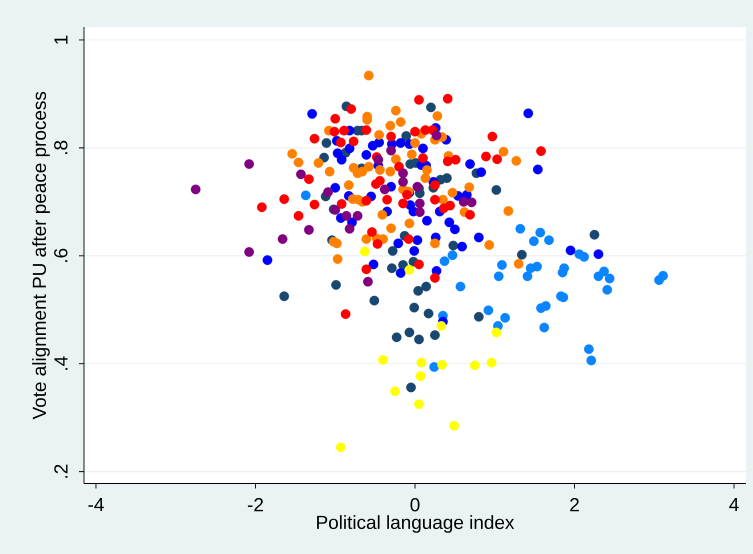  Describe the element at coordinates (734, 505) in the screenshot. I see `x-tick-label: 4` at that location.